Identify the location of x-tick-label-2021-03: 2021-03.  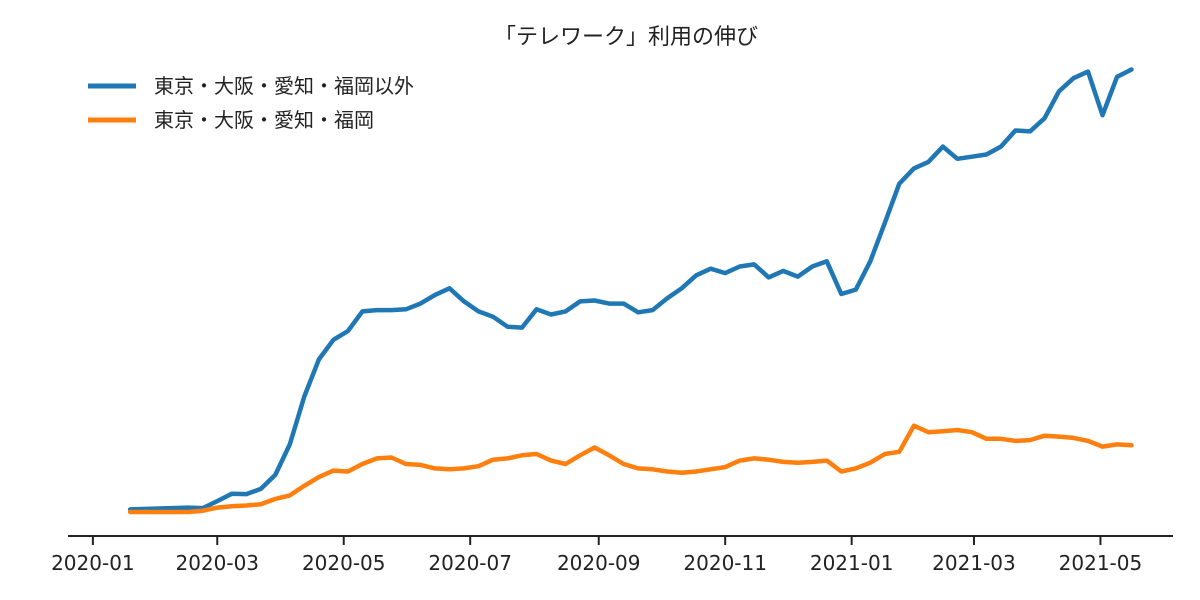
(974, 563).